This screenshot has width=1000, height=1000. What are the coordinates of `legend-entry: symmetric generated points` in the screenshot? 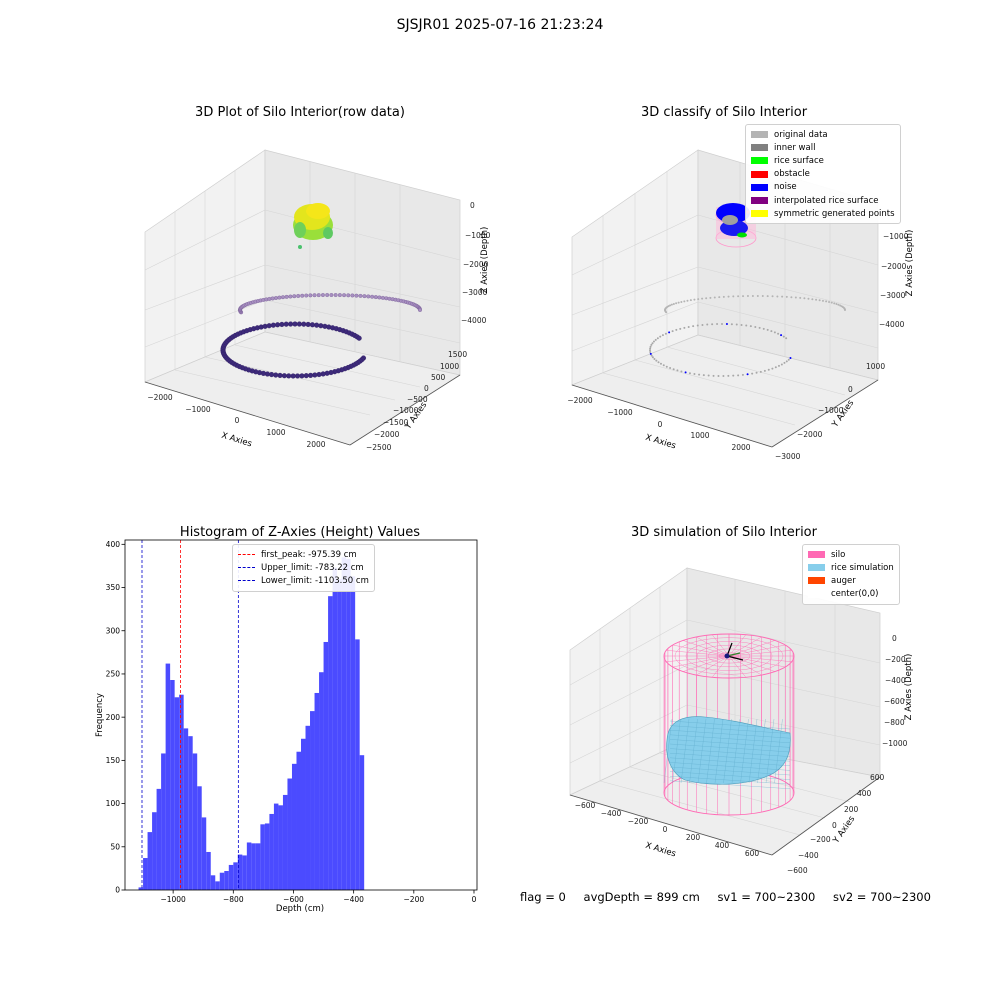 It's located at (823, 213).